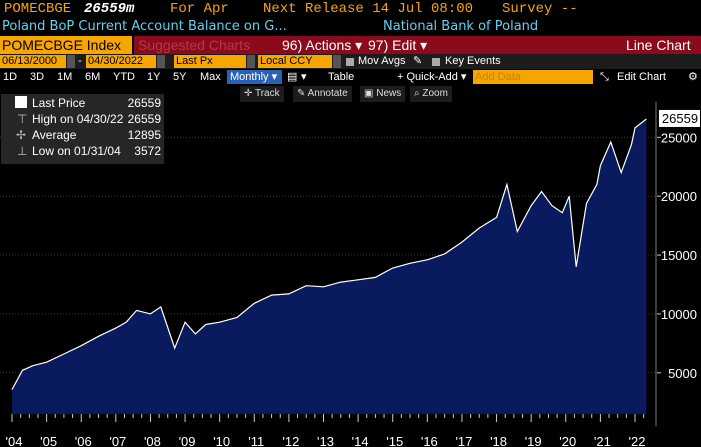 The height and width of the screenshot is (447, 701). I want to click on y-axis: 5000 10000 15000 20000 25000, so click(676, 256).